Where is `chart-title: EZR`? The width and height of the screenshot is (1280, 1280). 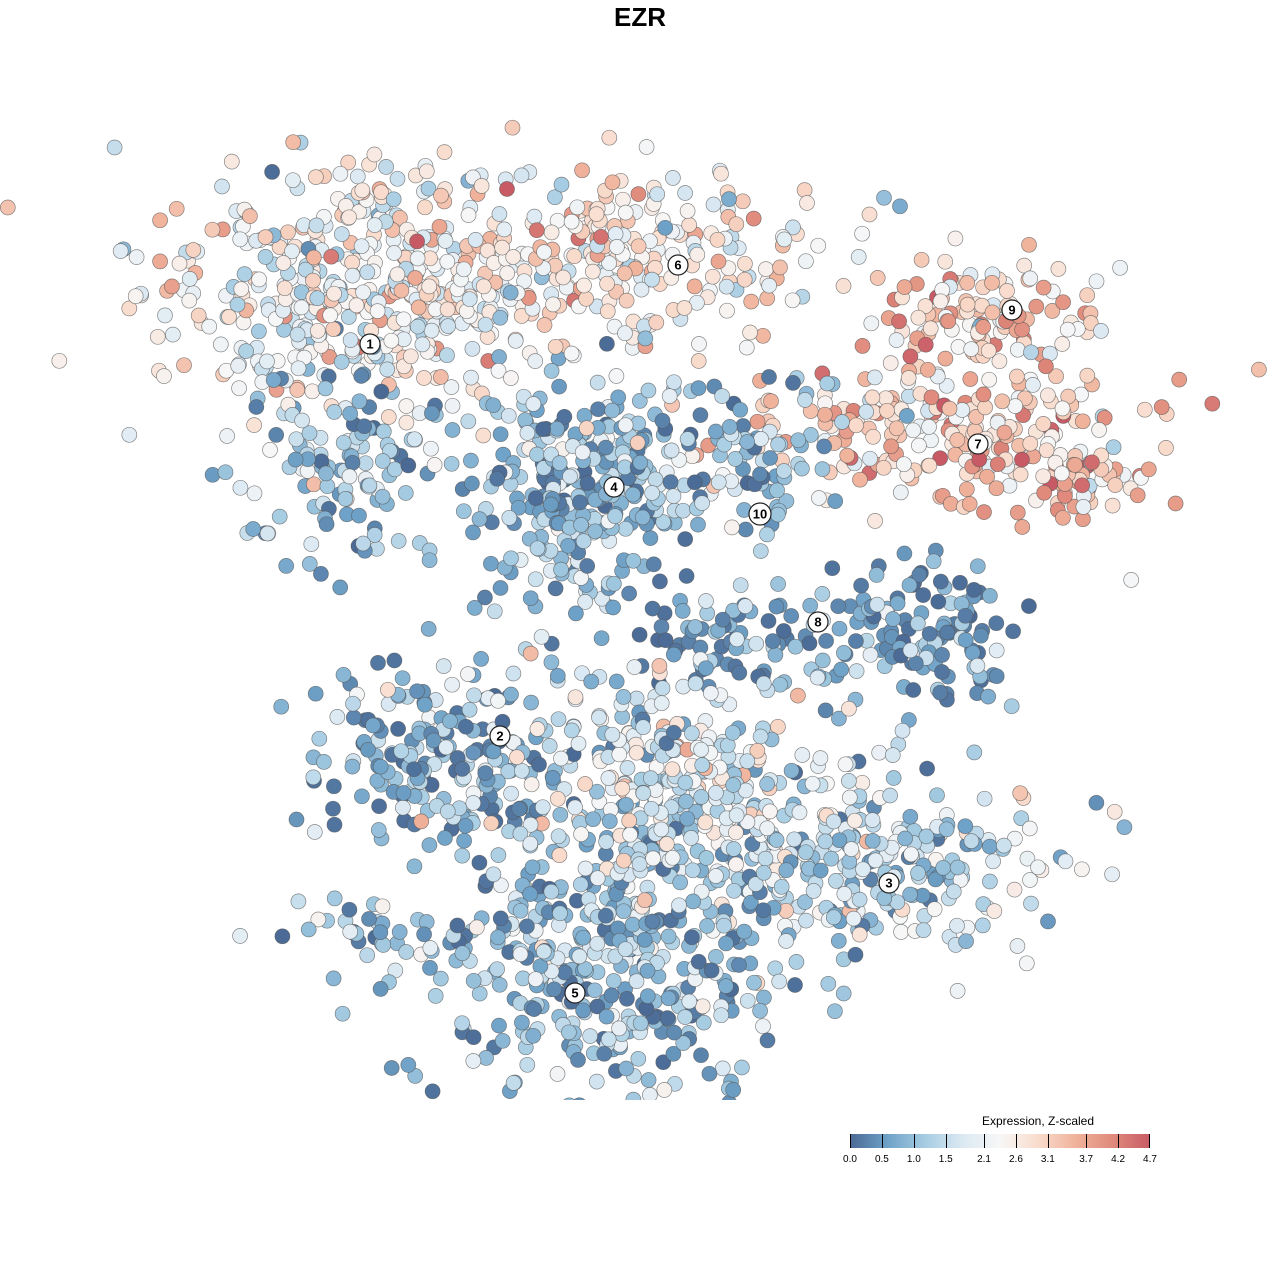 chart-title: EZR is located at coordinates (640, 17).